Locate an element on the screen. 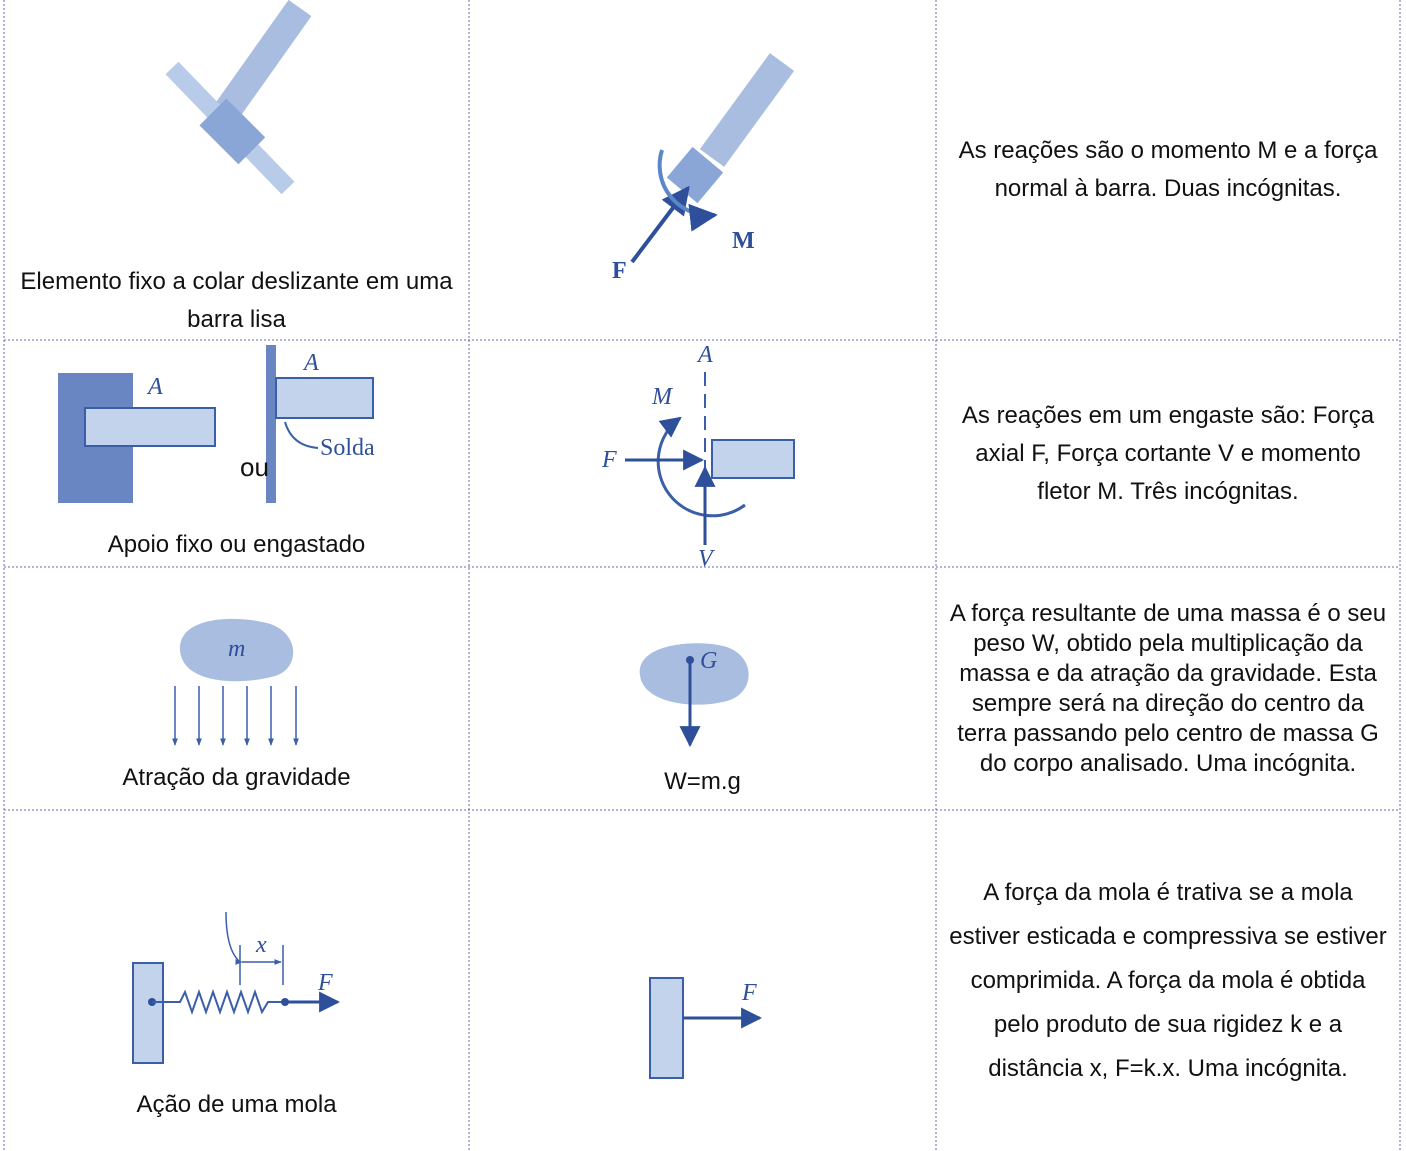 The image size is (1406, 1151). fixed-reaction-diagram: A M F V is located at coordinates (698, 457).